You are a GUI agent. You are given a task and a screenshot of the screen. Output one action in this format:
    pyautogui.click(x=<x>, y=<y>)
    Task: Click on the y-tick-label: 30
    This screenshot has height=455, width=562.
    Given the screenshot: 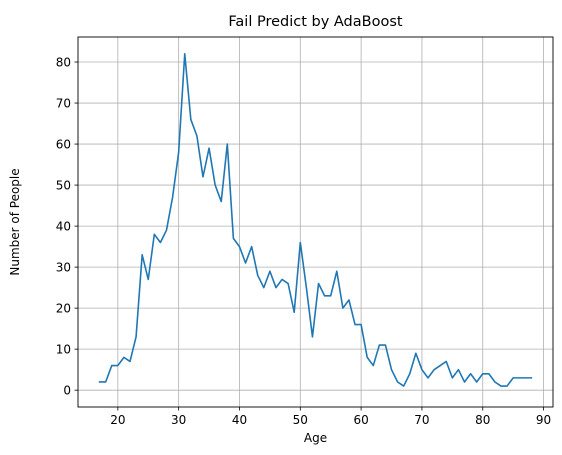 What is the action you would take?
    pyautogui.click(x=63, y=267)
    